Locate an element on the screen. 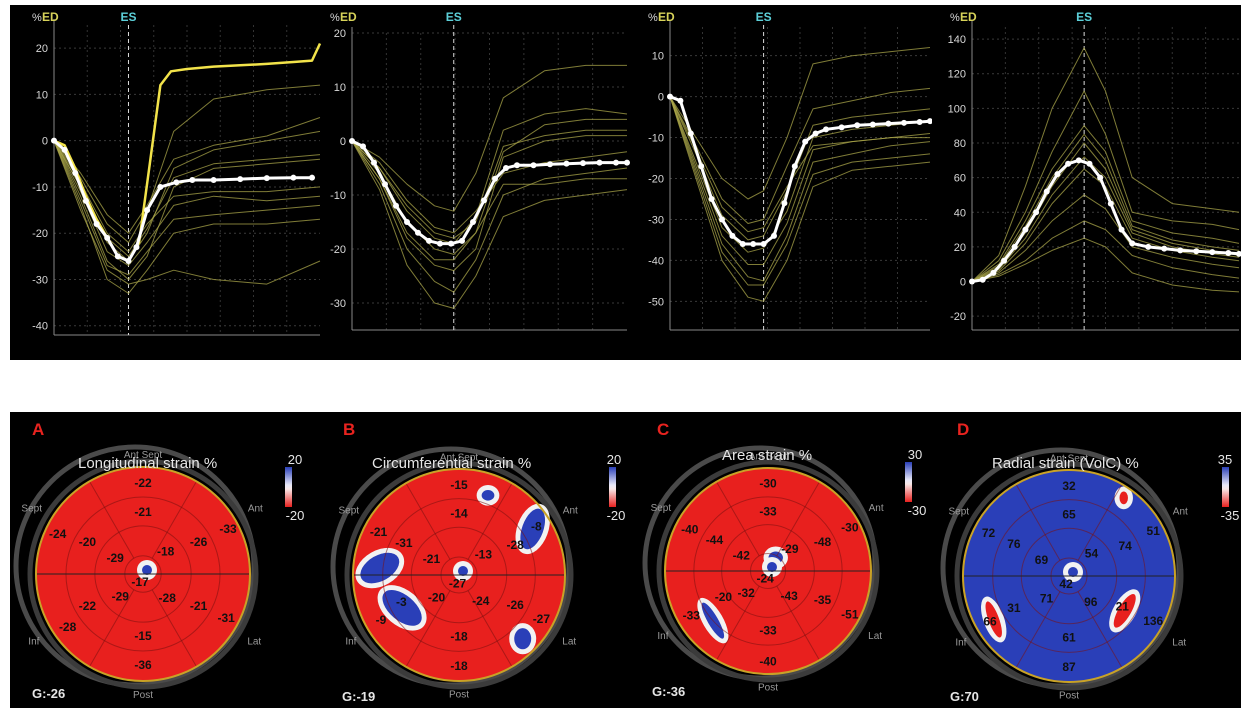  bullseye-outer-ring is located at coordinates (459, 575).